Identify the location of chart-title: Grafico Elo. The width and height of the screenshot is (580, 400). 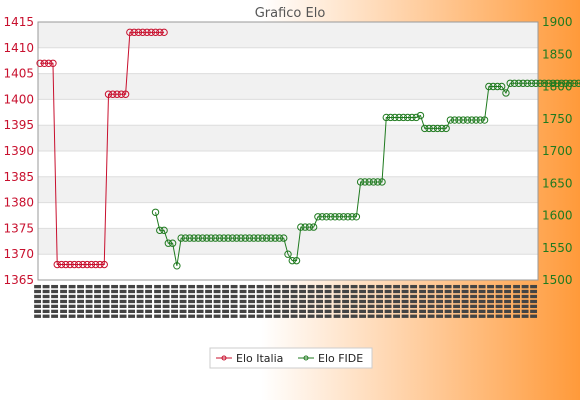
(290, 13).